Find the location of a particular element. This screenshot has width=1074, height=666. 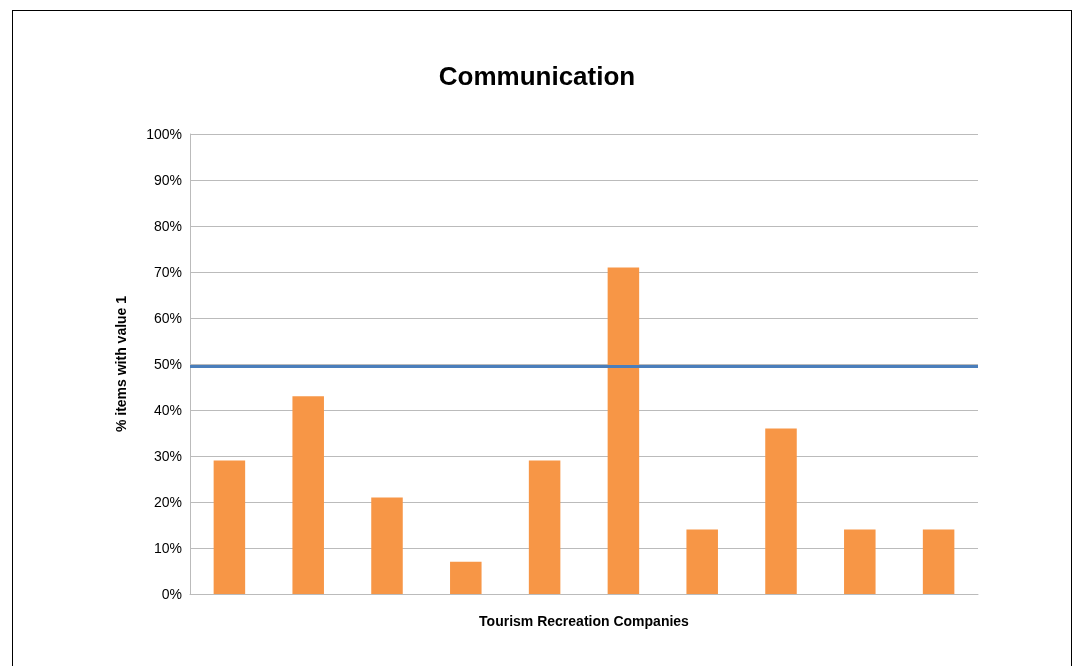

y-tick-label: 60% is located at coordinates (167, 318).